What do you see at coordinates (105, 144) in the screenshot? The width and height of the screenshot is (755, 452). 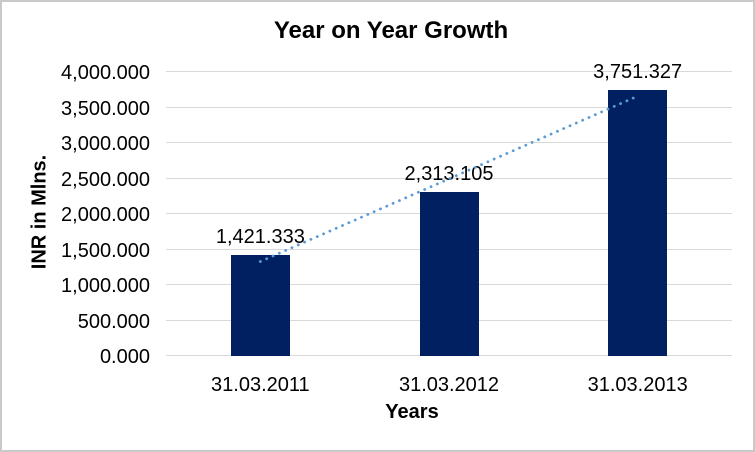 I see `y-tick-label: 3,000.000` at bounding box center [105, 144].